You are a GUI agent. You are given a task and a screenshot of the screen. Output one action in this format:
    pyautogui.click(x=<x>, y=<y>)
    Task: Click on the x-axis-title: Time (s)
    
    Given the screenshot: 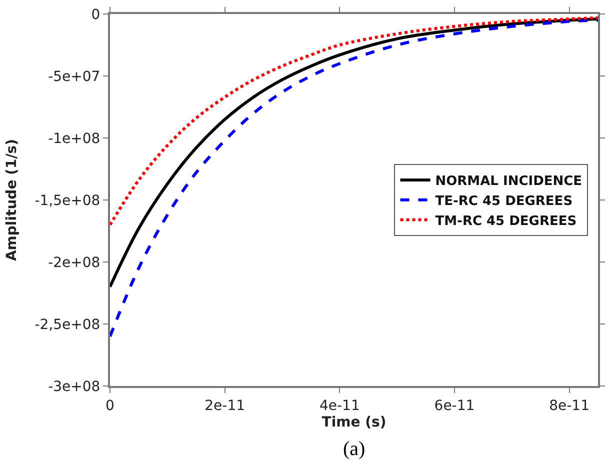 What is the action you would take?
    pyautogui.click(x=354, y=422)
    